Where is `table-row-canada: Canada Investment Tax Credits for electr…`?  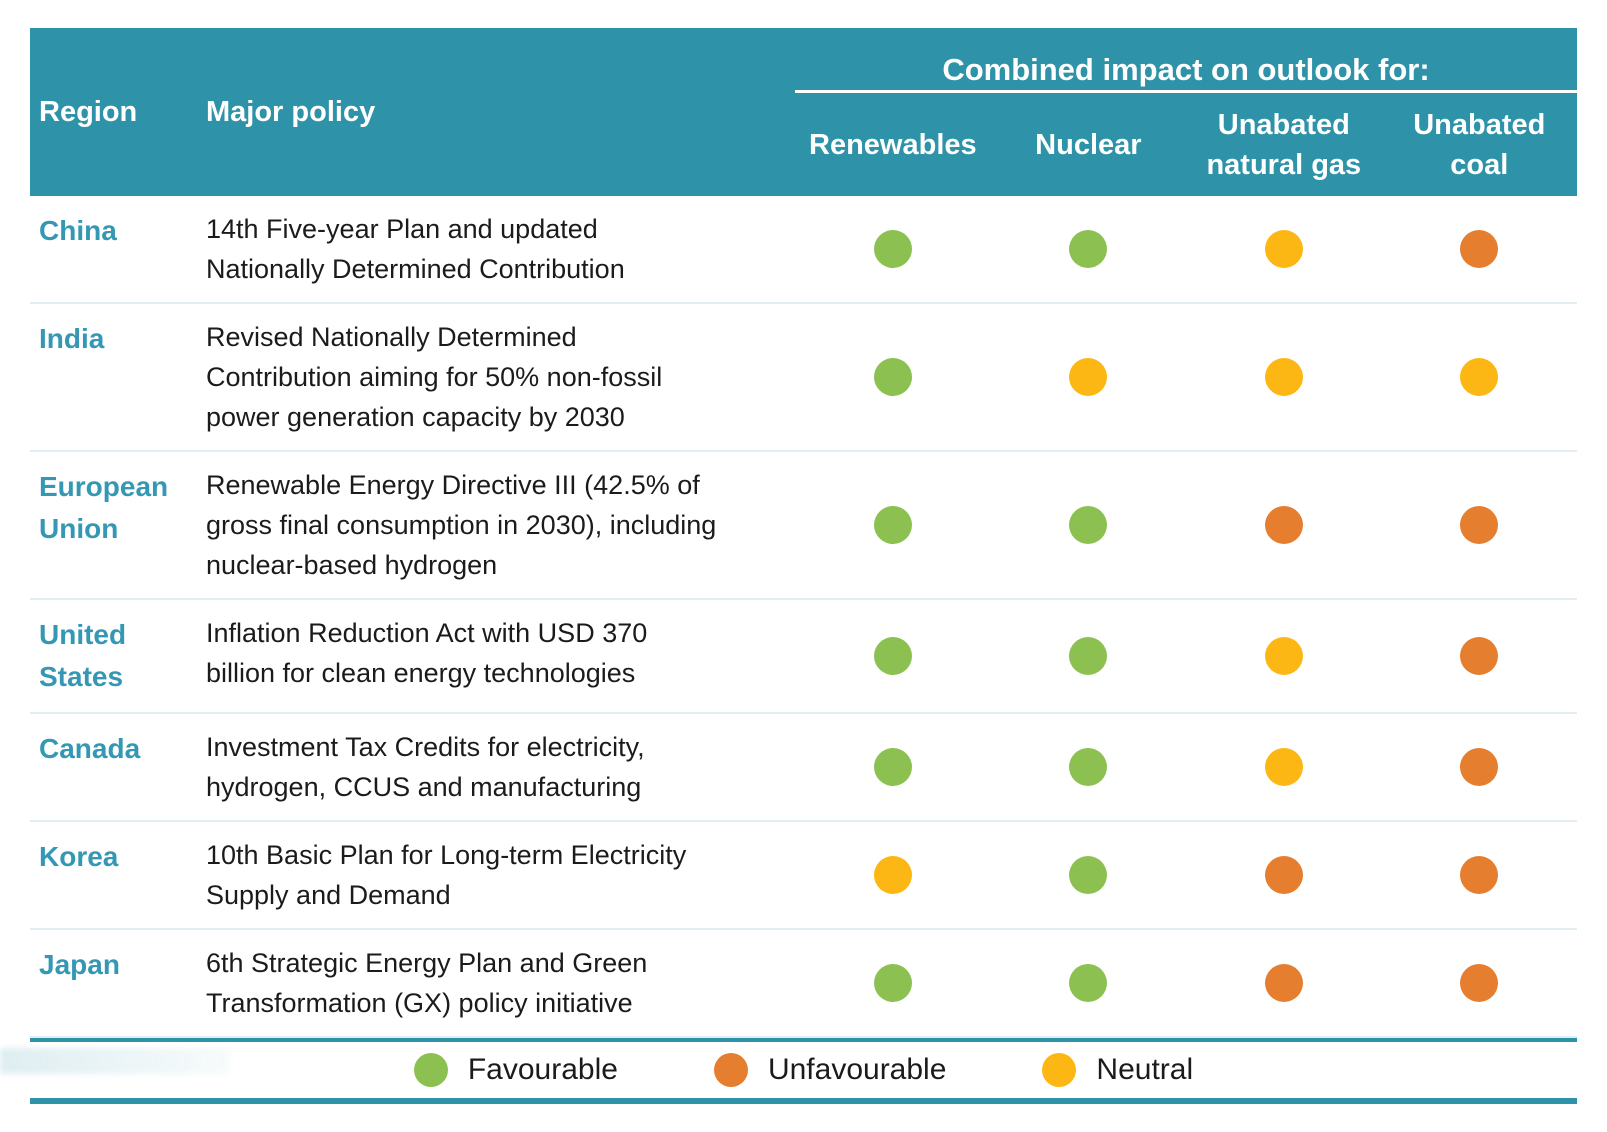 table-row-canada: Canada Investment Tax Credits for electr… is located at coordinates (803, 768).